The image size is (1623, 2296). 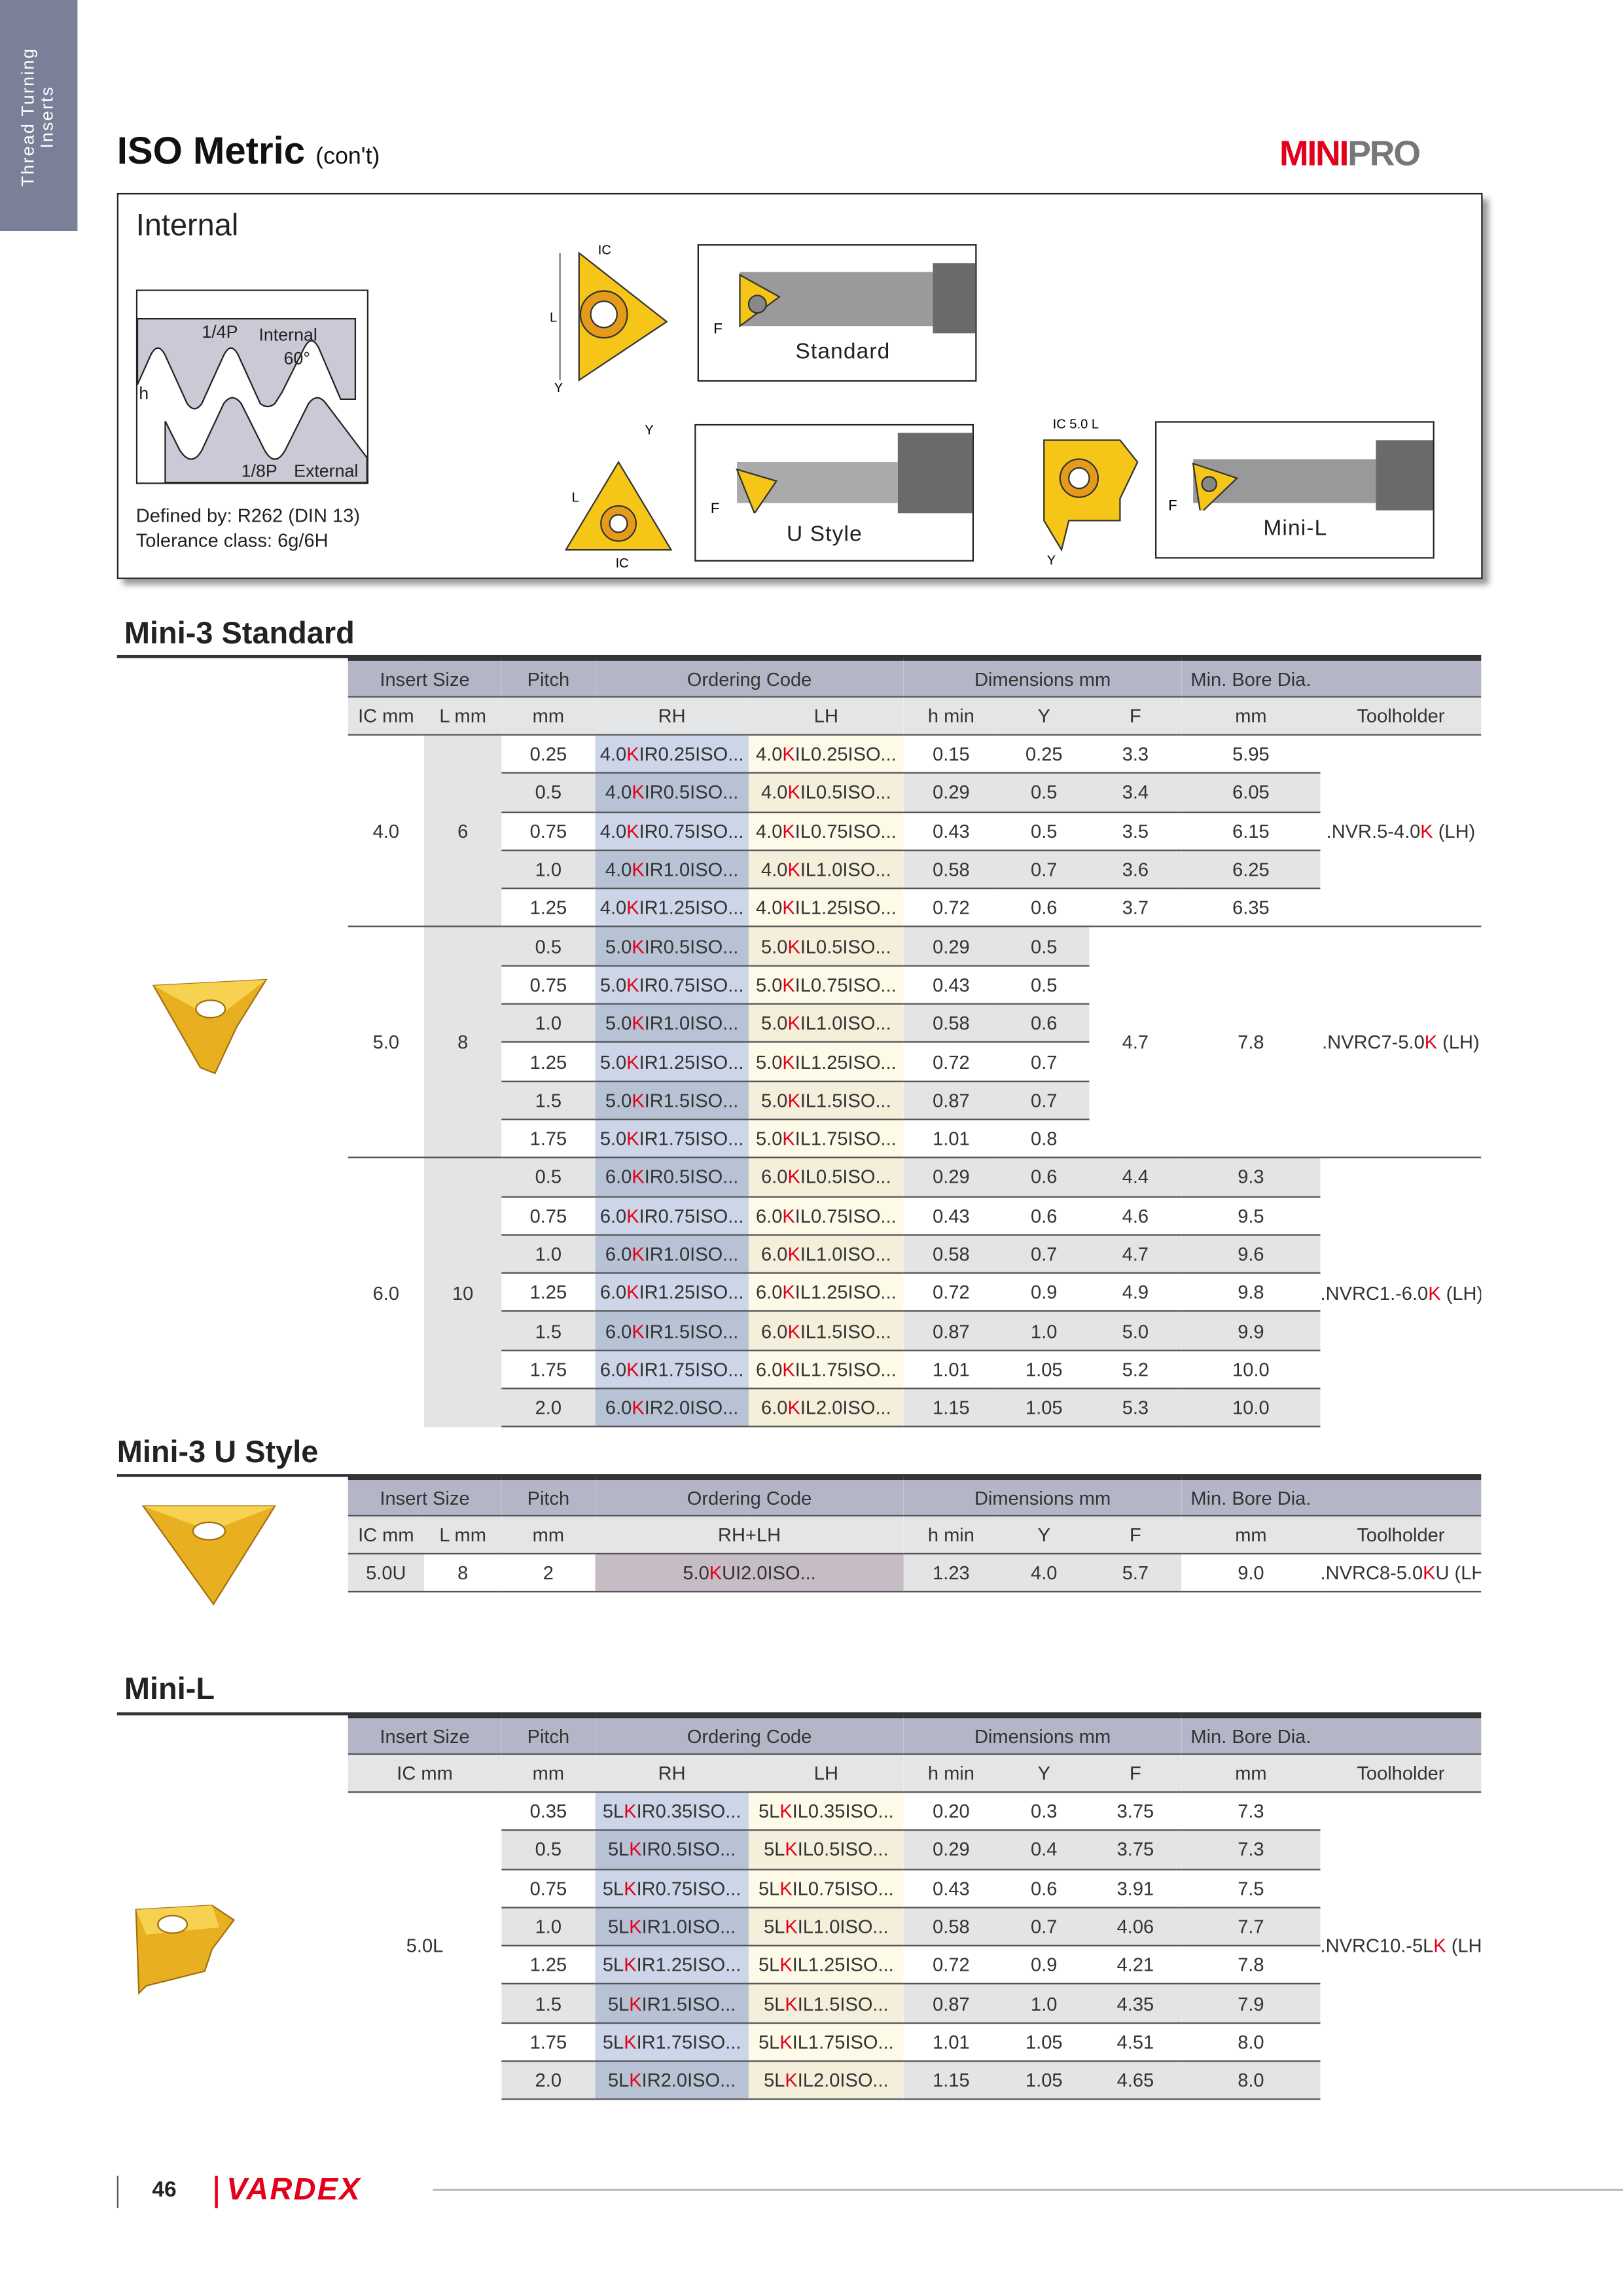 What do you see at coordinates (47, 117) in the screenshot?
I see `section-tab-line2: Inserts` at bounding box center [47, 117].